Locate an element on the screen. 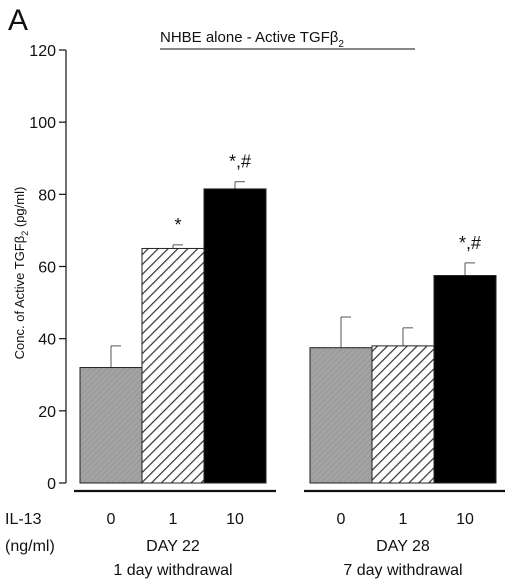 The width and height of the screenshot is (505, 581). y-tick-label: 40 is located at coordinates (47, 340).